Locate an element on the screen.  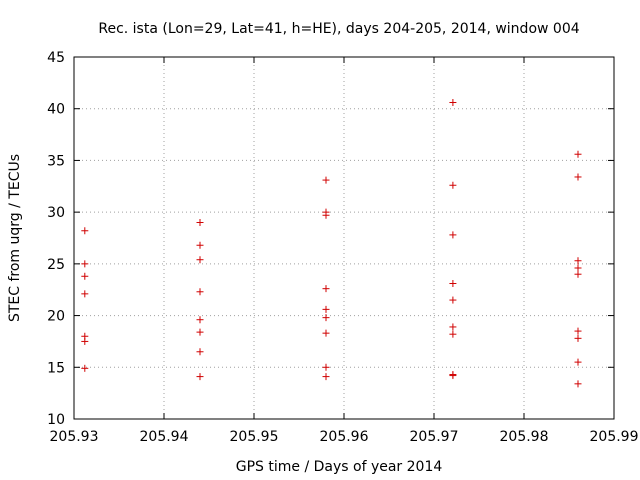
x-tick-label: 205.93 is located at coordinates (74, 437).